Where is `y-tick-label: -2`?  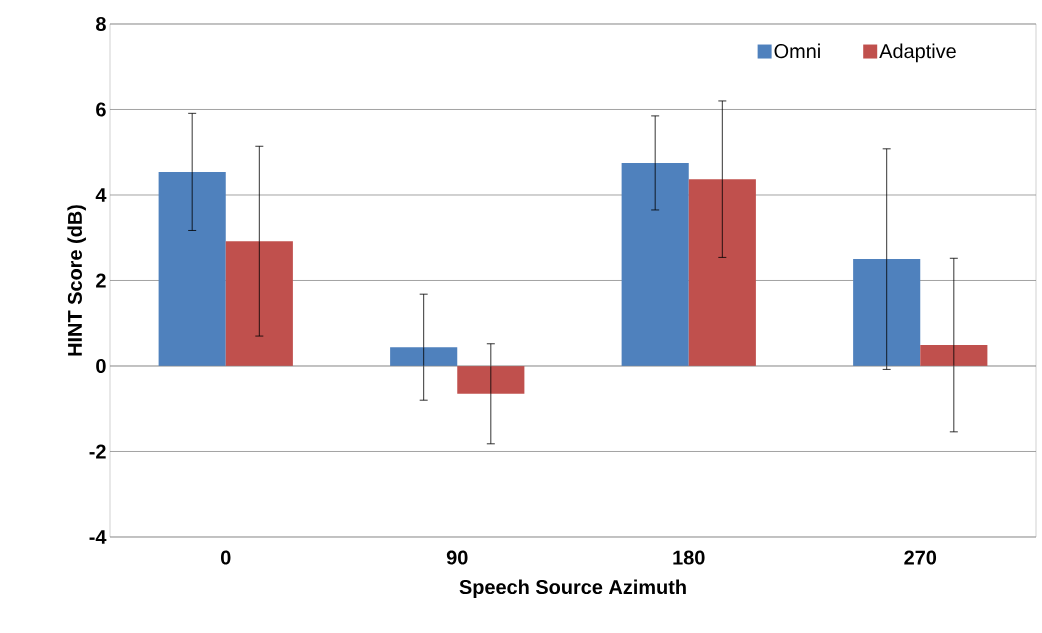 y-tick-label: -2 is located at coordinates (97, 451).